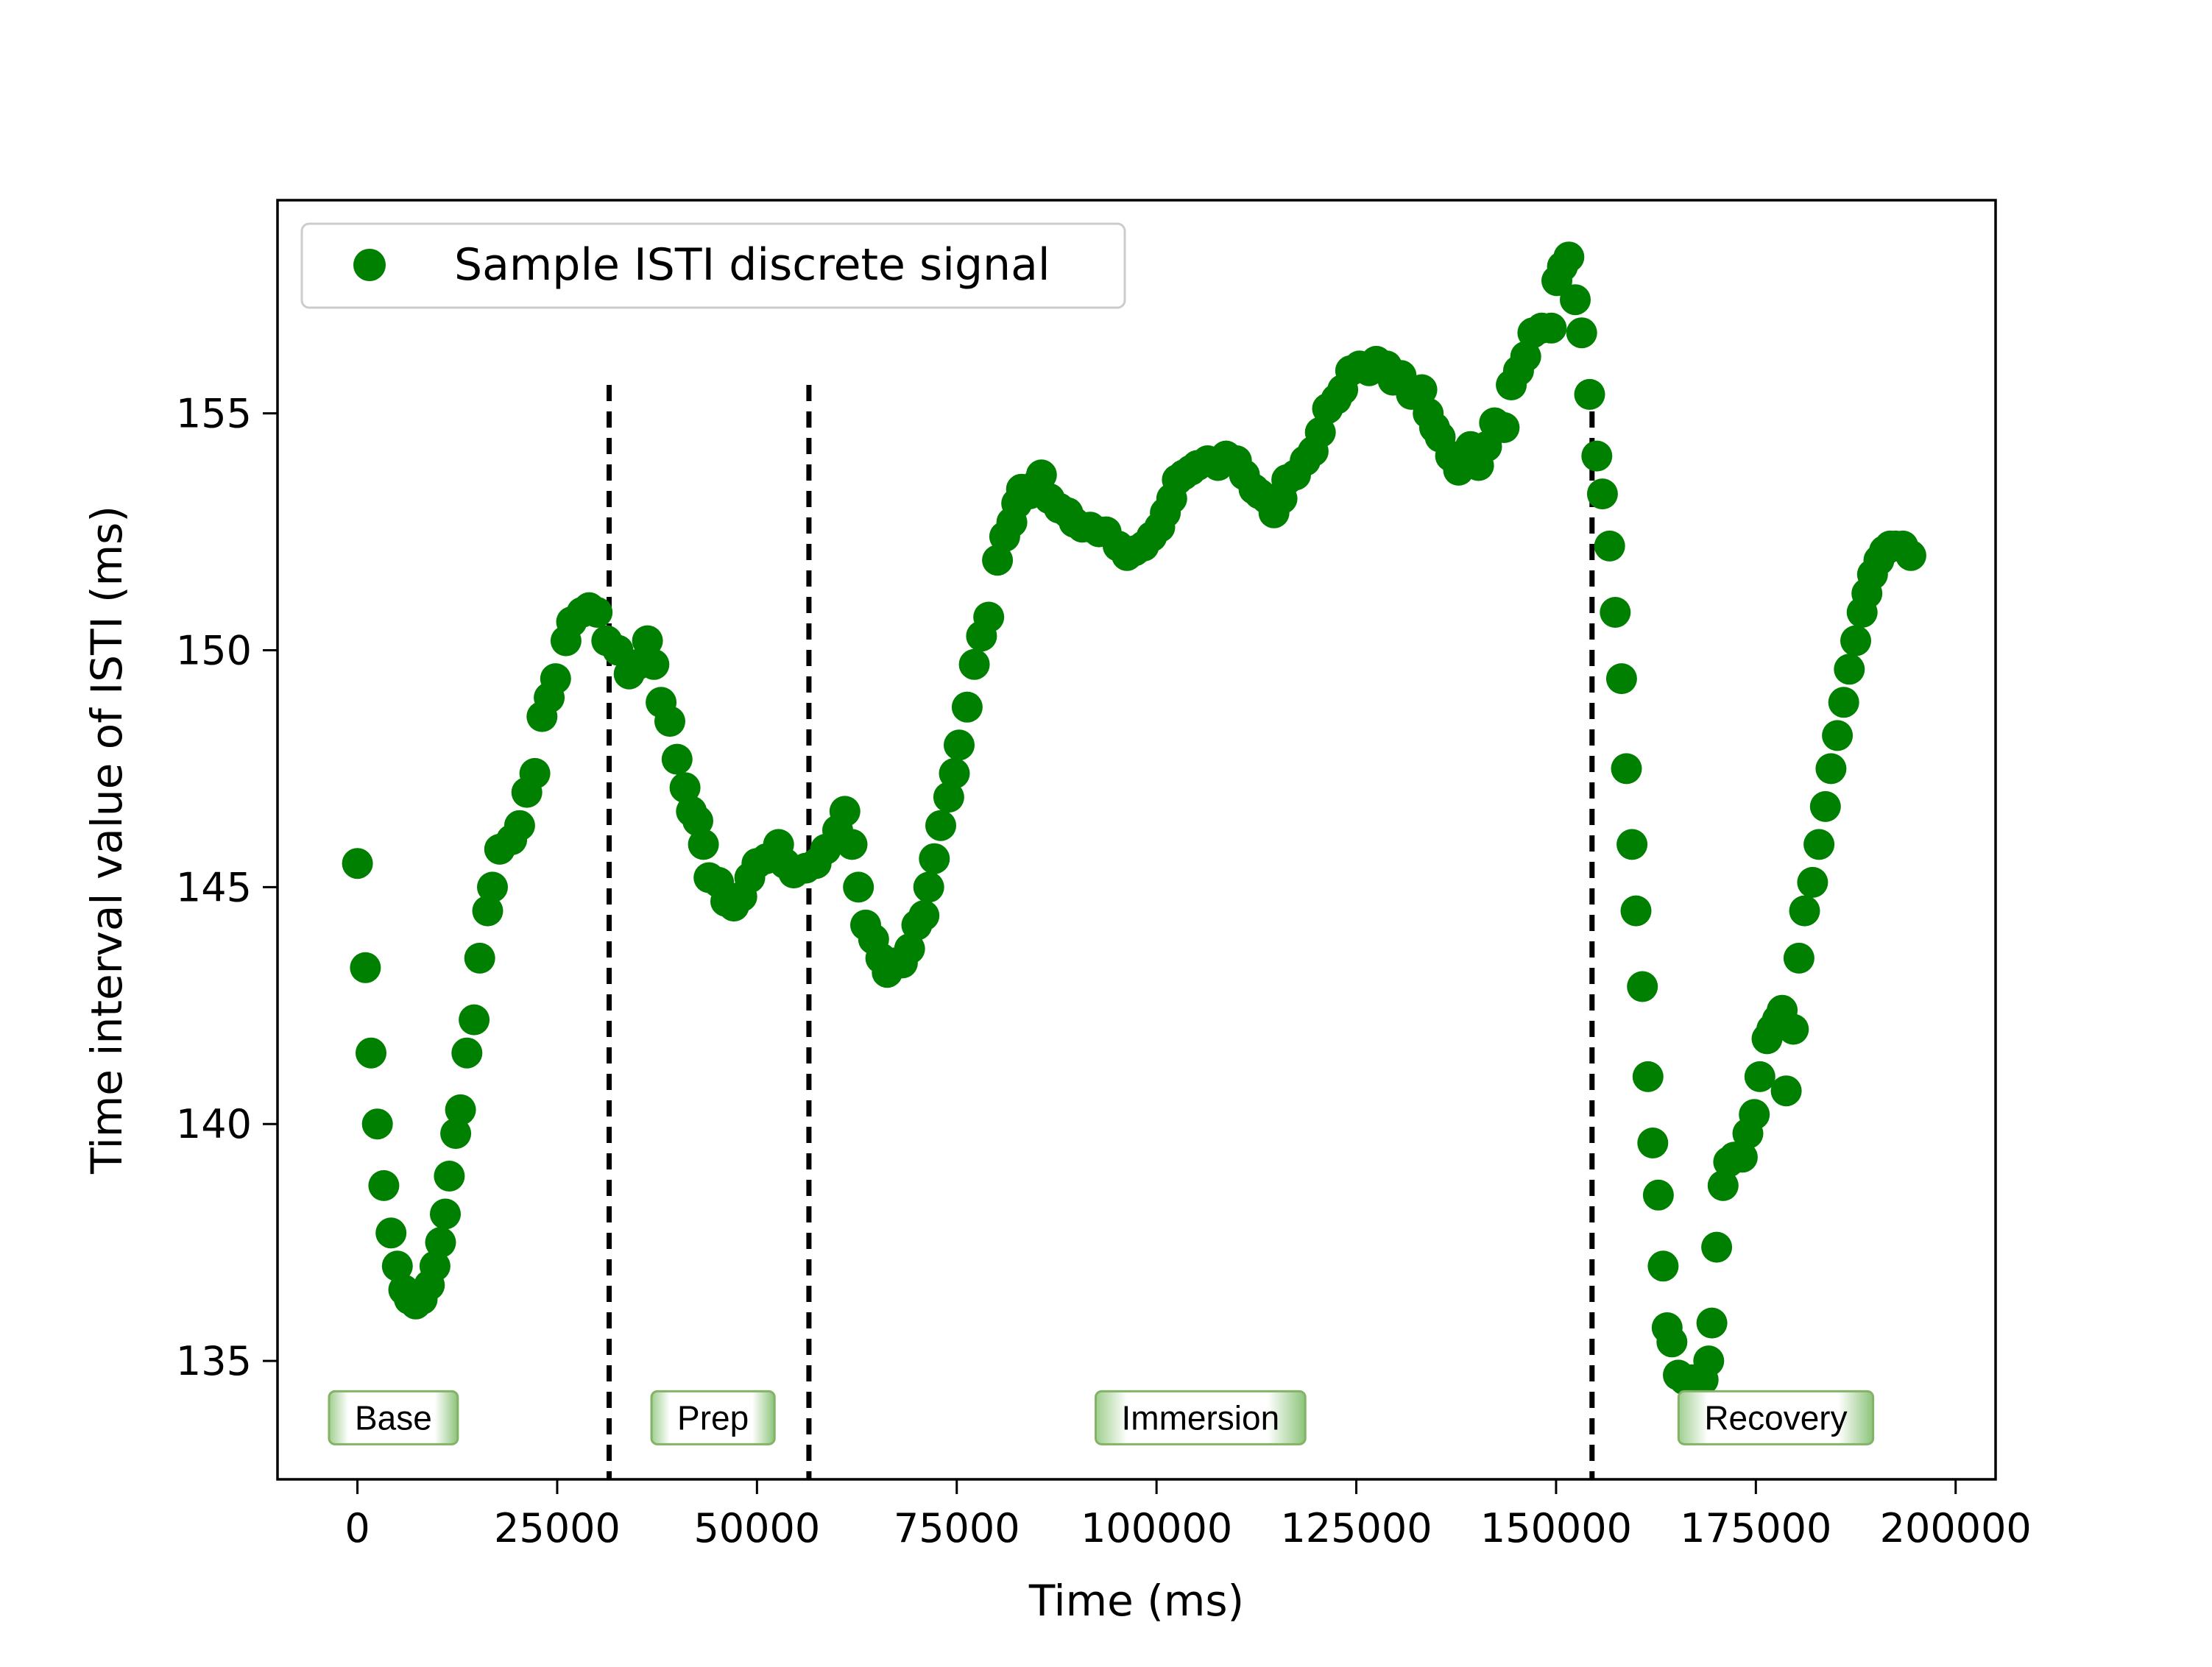 The image size is (2212, 1667). Describe the element at coordinates (1755, 1528) in the screenshot. I see `x-tick-label: 175000` at that location.